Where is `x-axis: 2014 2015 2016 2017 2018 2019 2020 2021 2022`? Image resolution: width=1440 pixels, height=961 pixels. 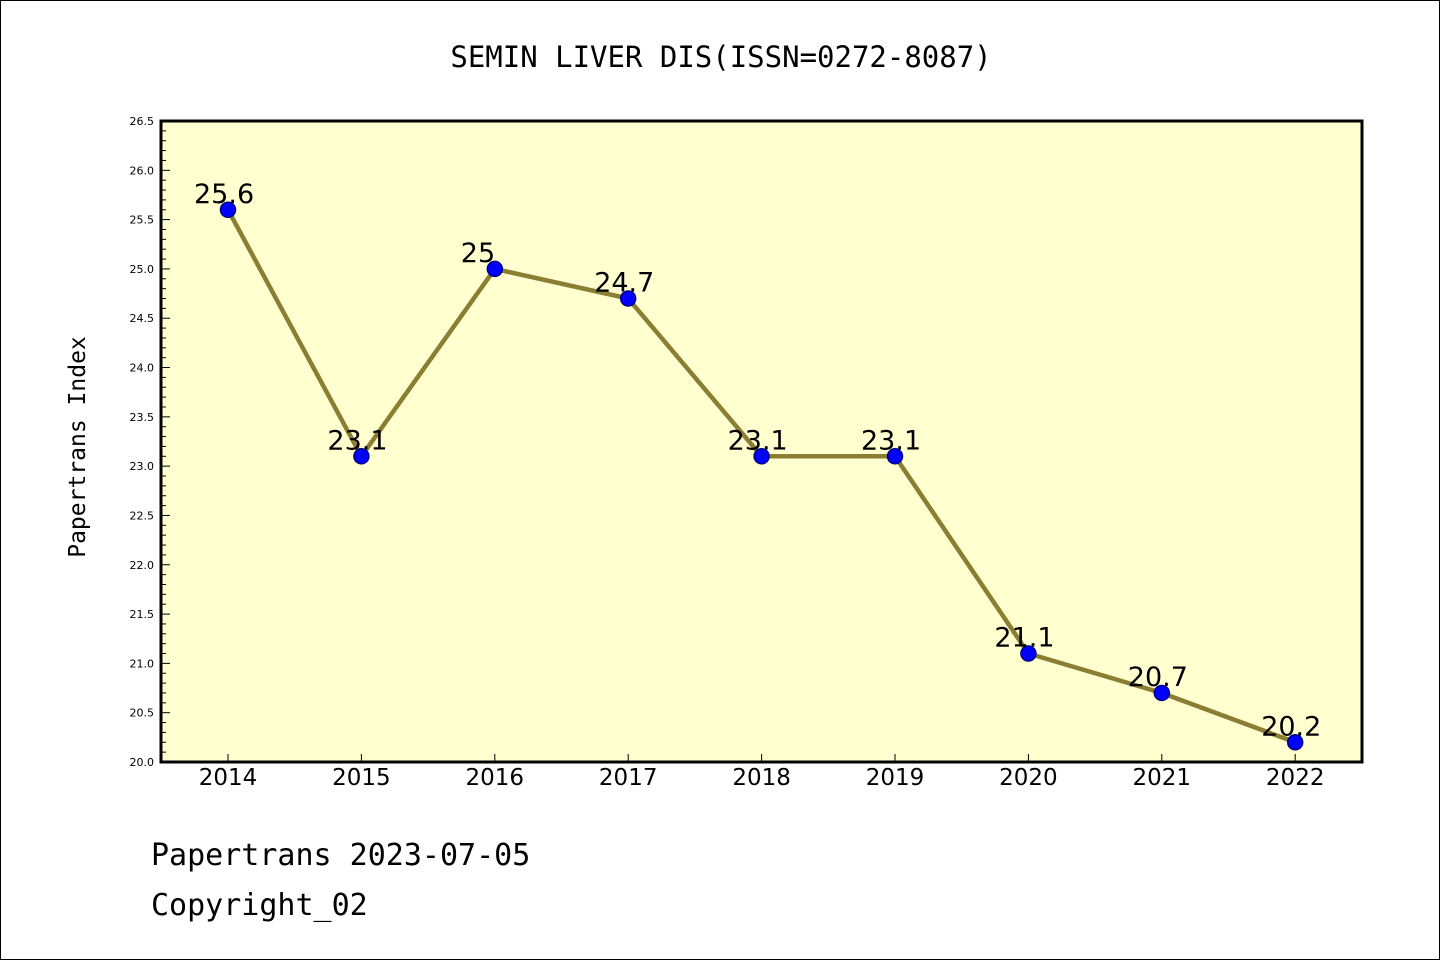 x-axis: 2014 2015 2016 2017 2018 2019 2020 2021 2022 is located at coordinates (762, 772).